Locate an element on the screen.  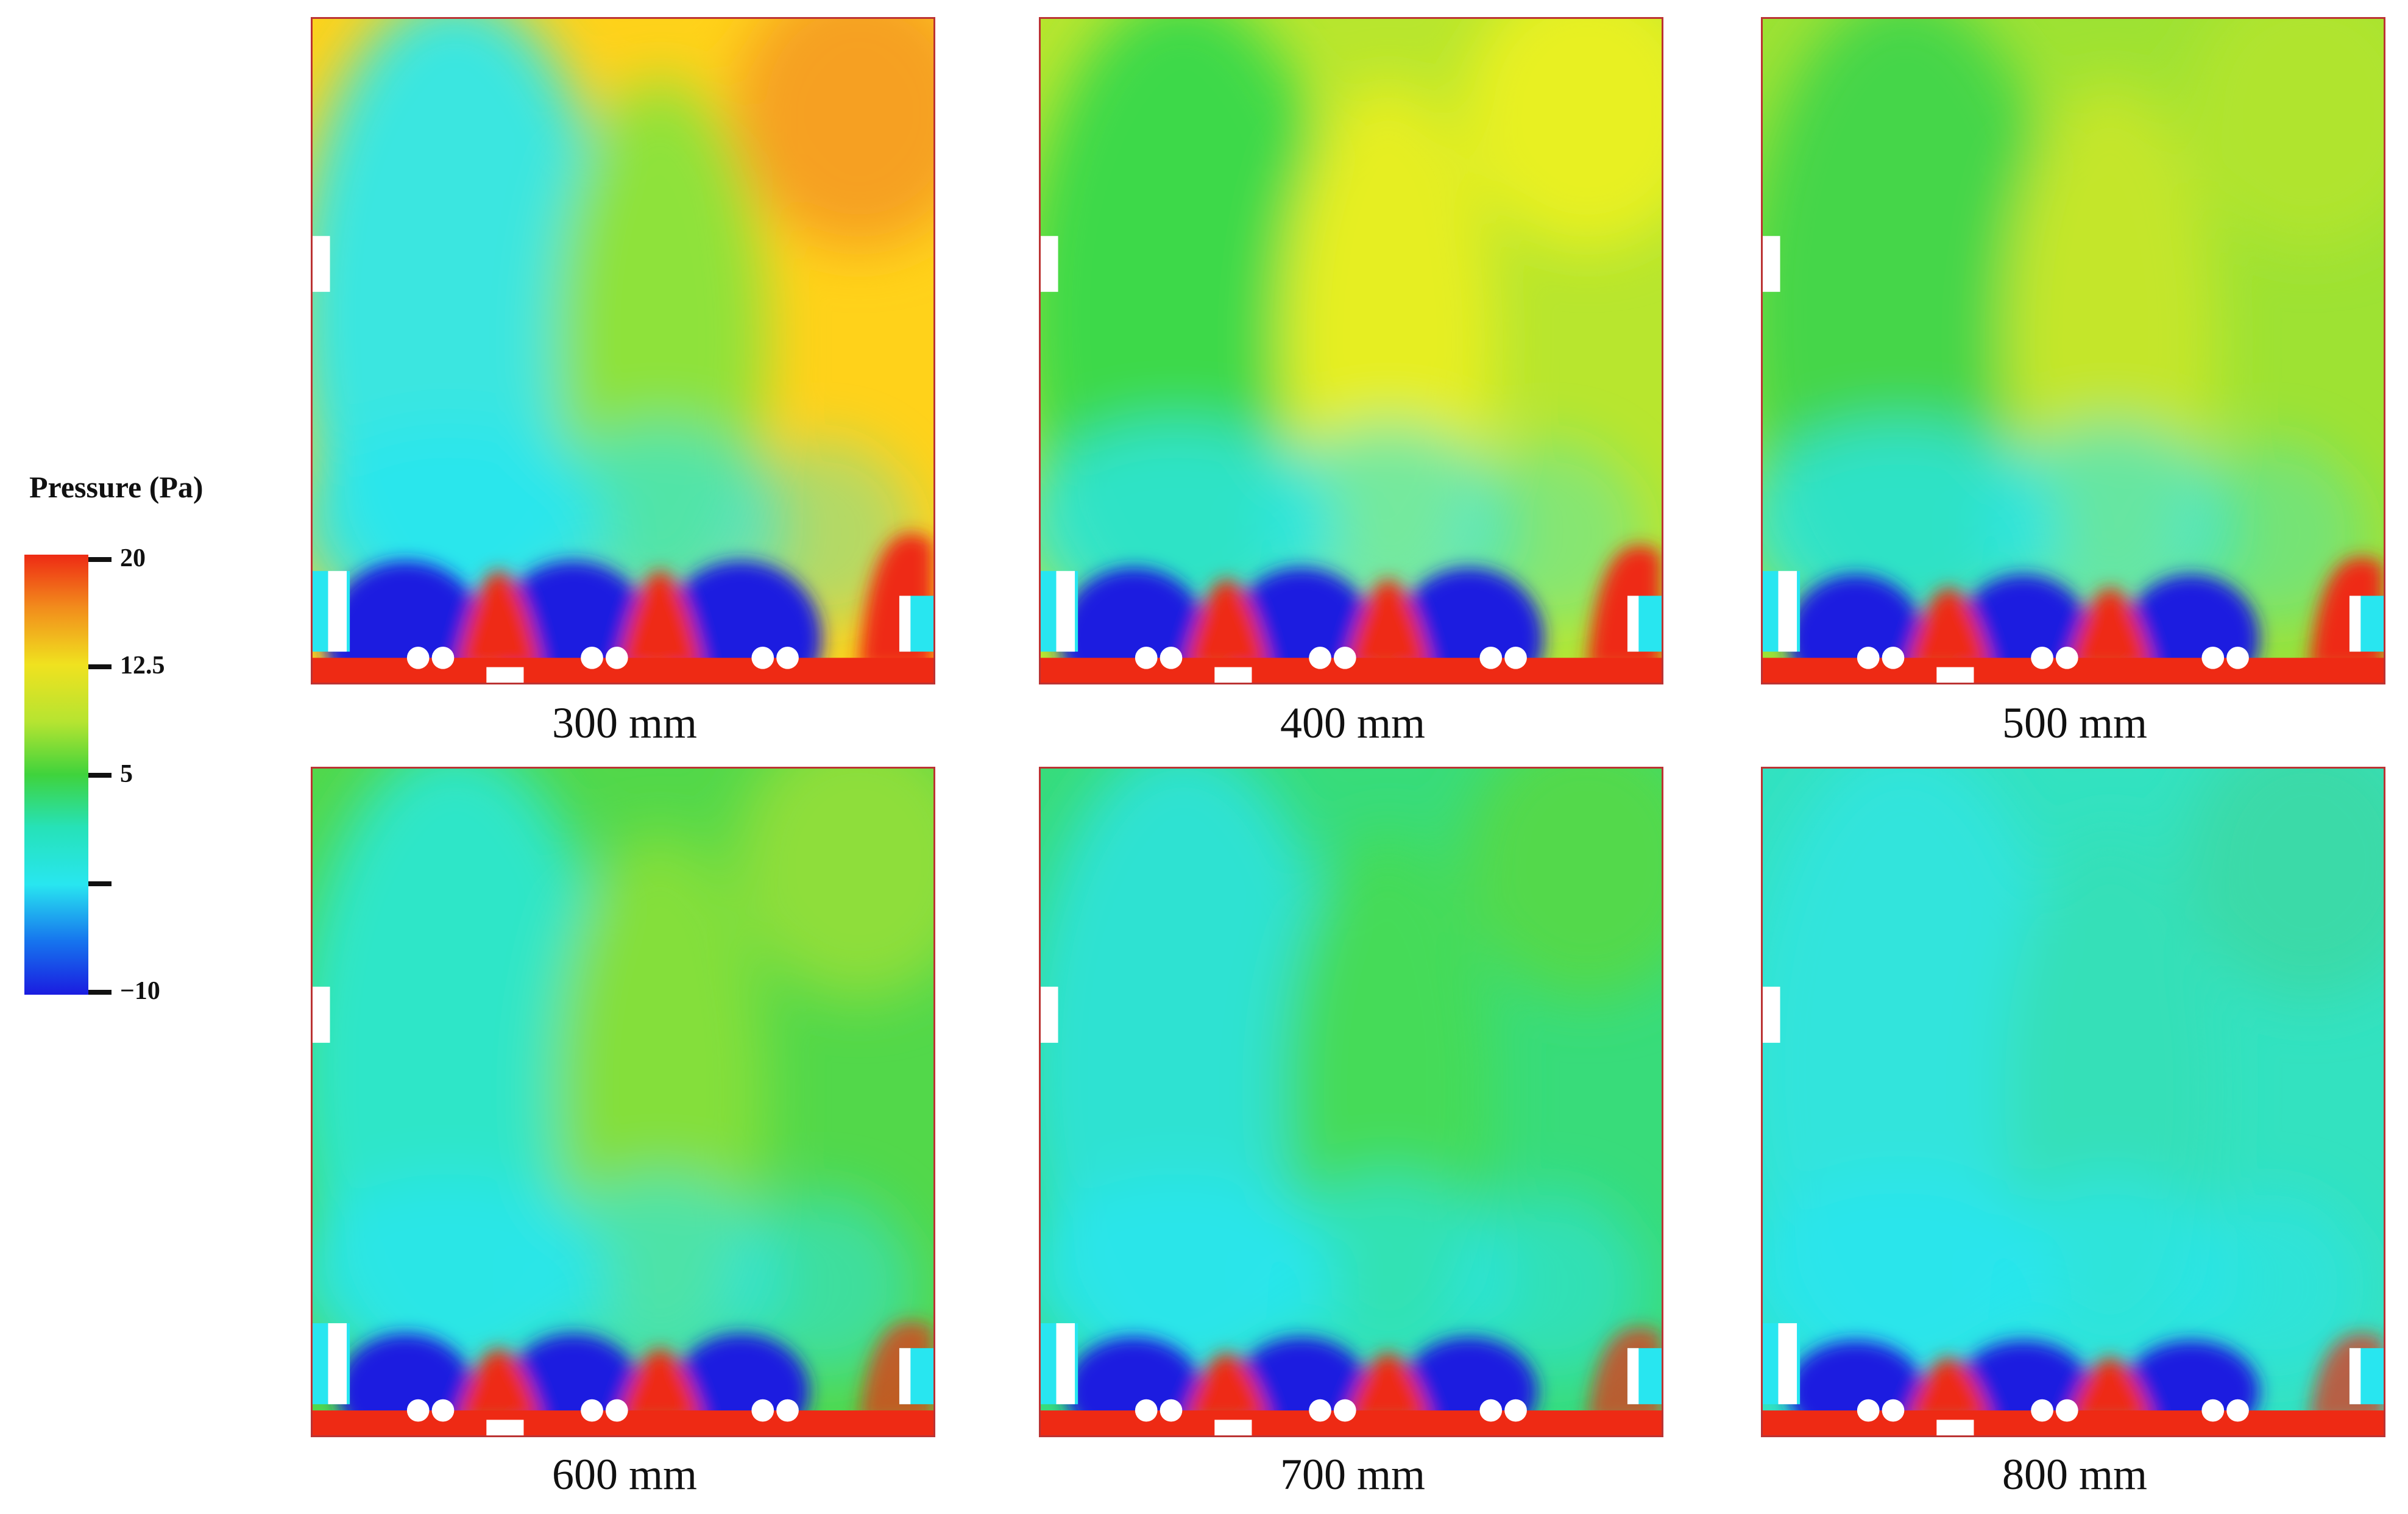
caption-500: 500 mm is located at coordinates (2074, 723).